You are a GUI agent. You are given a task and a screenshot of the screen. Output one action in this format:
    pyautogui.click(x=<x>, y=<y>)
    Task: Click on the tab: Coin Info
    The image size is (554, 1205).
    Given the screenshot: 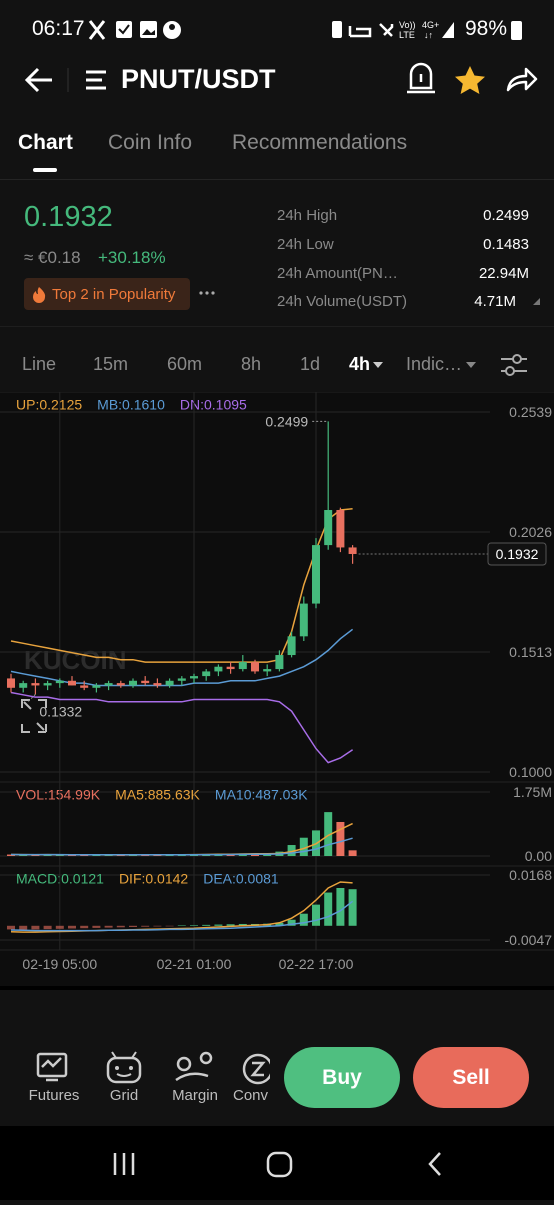 What is the action you would take?
    pyautogui.click(x=150, y=142)
    